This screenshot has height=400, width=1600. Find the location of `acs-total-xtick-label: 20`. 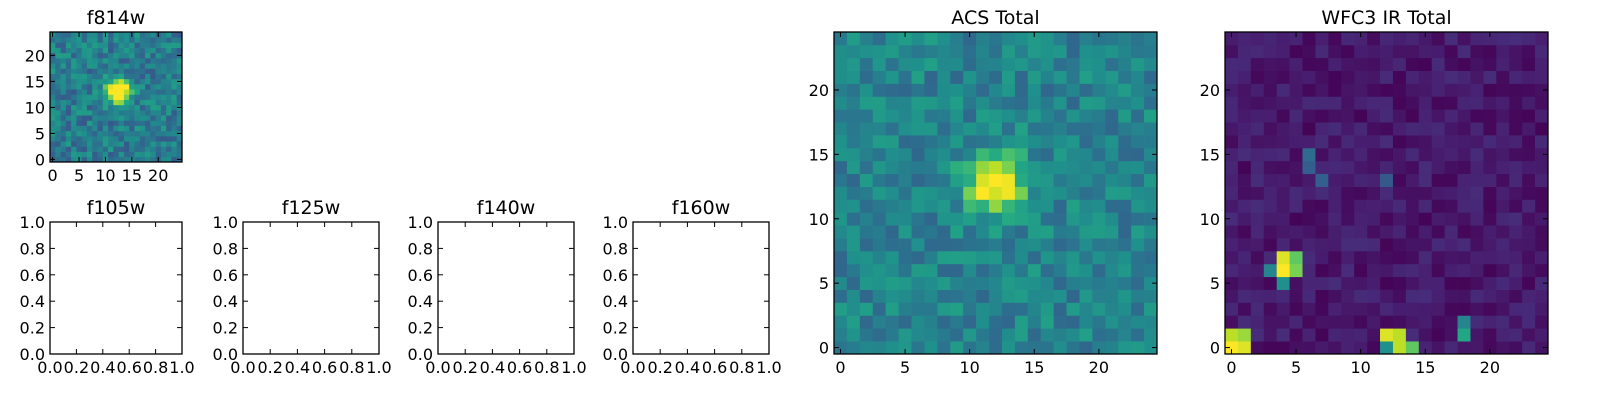

acs-total-xtick-label: 20 is located at coordinates (1099, 367).